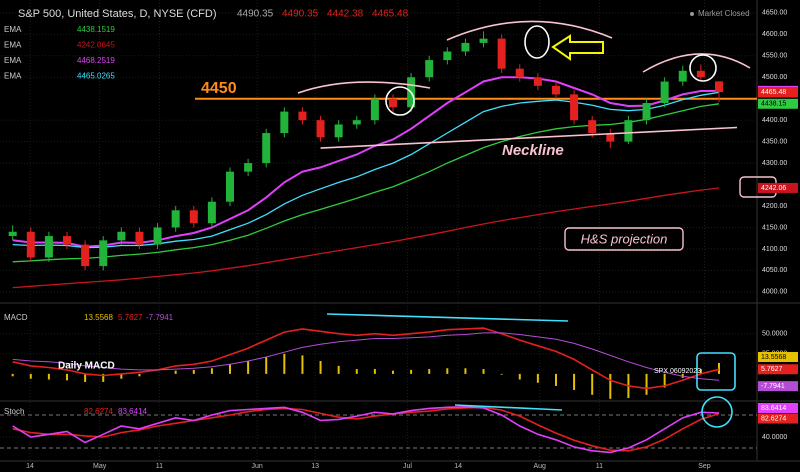 The image size is (800, 472). I want to click on ohlc-low: 4442.38, so click(345, 14).